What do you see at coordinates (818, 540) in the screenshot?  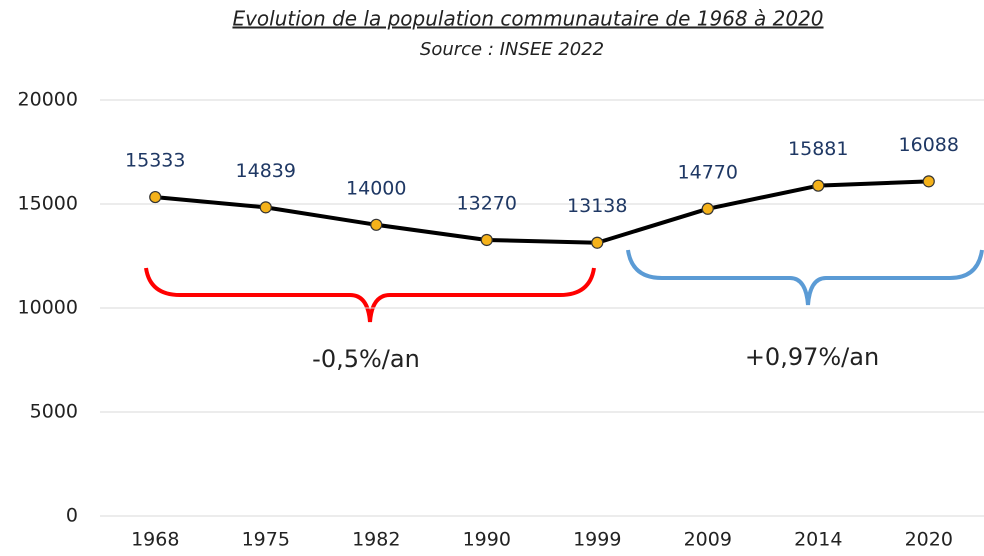 I see `x-tick-label: 2014` at bounding box center [818, 540].